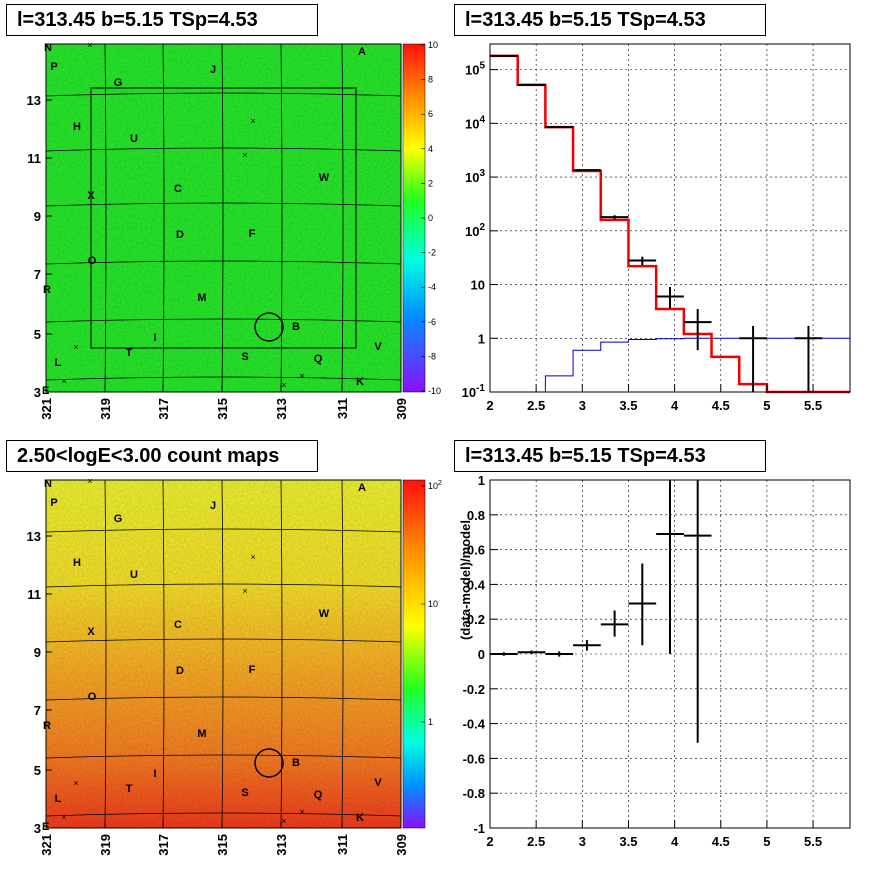 The width and height of the screenshot is (896, 872). Describe the element at coordinates (46, 845) in the screenshot. I see `map-x-tick-321: 321` at that location.